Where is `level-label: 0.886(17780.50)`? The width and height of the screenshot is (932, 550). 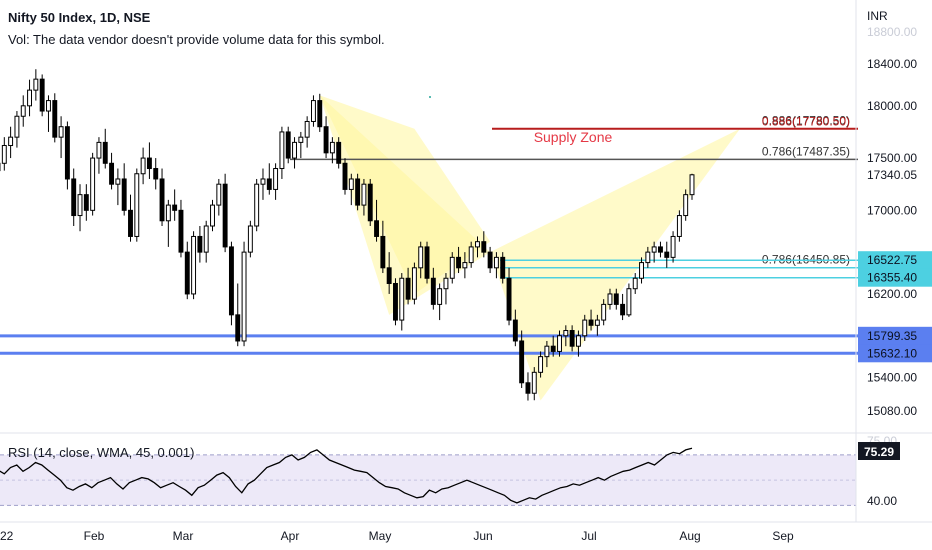 level-label: 0.886(17780.50) is located at coordinates (806, 121).